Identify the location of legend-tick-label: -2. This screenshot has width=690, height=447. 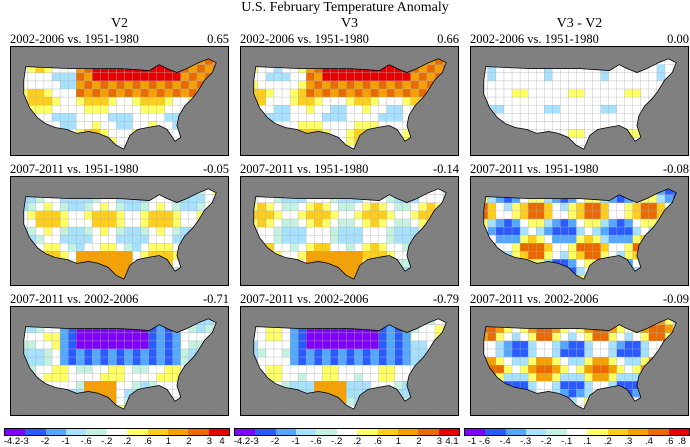
(275, 441).